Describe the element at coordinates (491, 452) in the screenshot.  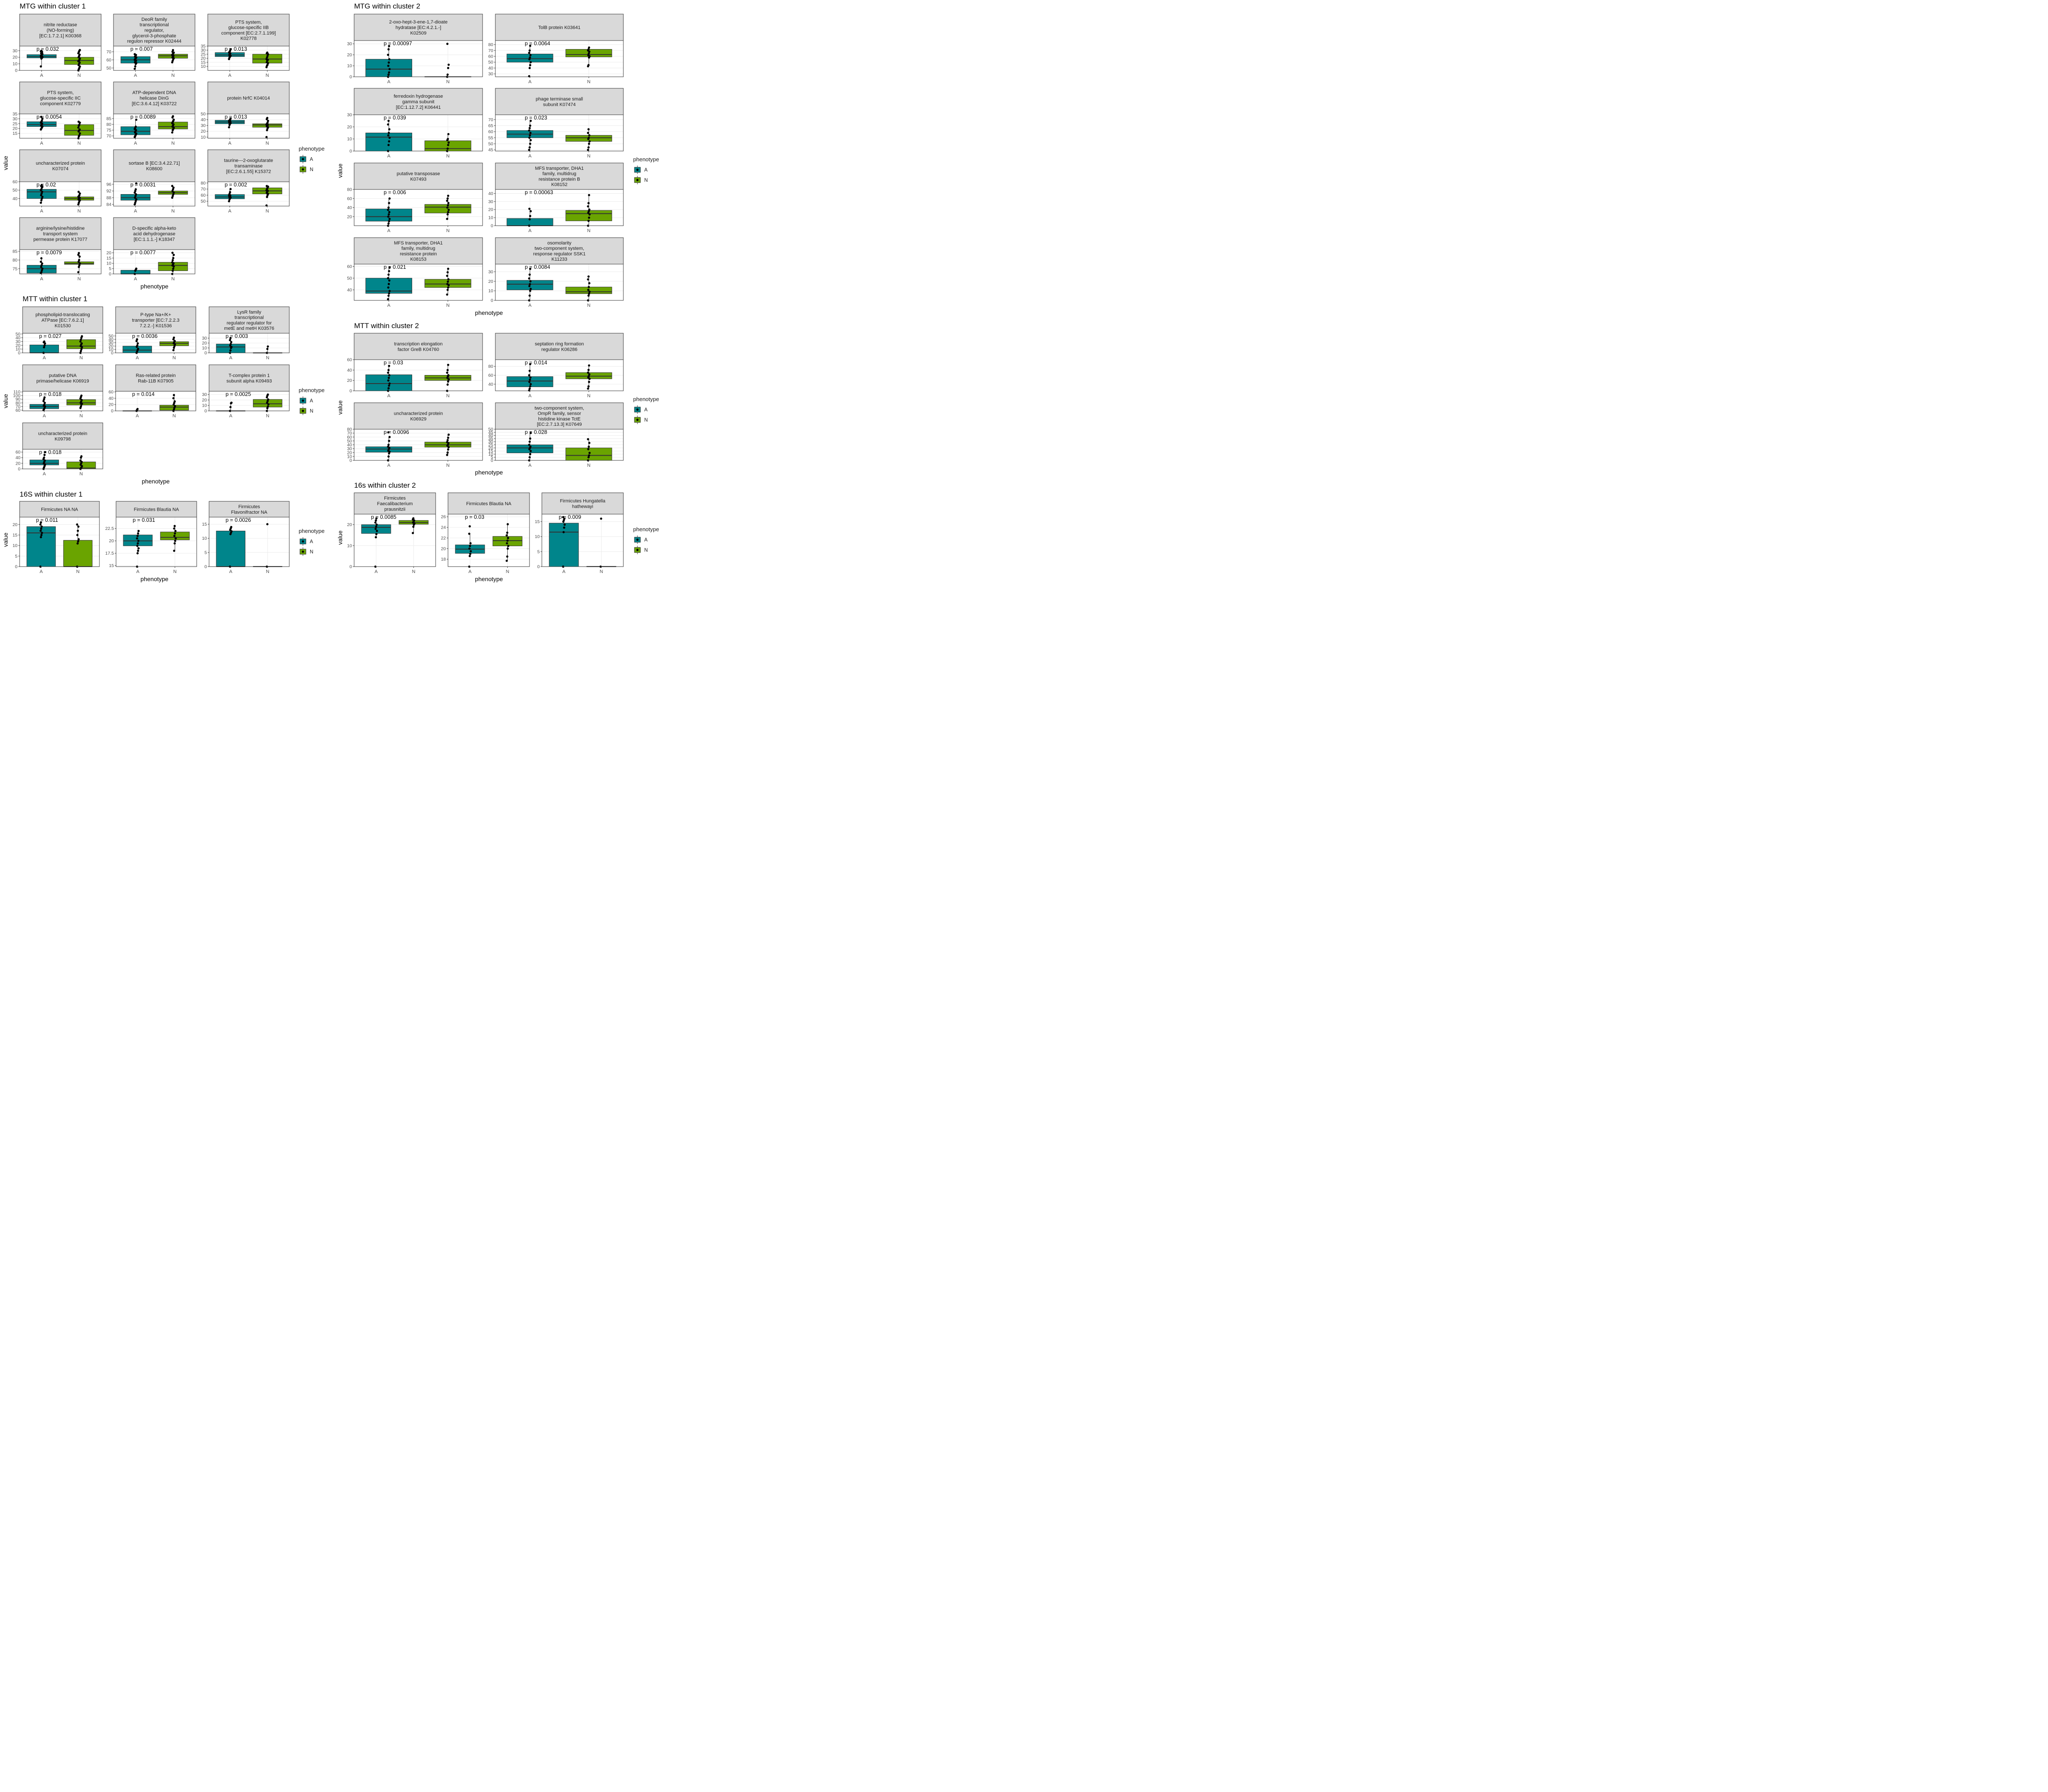
I see `y-tick-label: 15` at that location.